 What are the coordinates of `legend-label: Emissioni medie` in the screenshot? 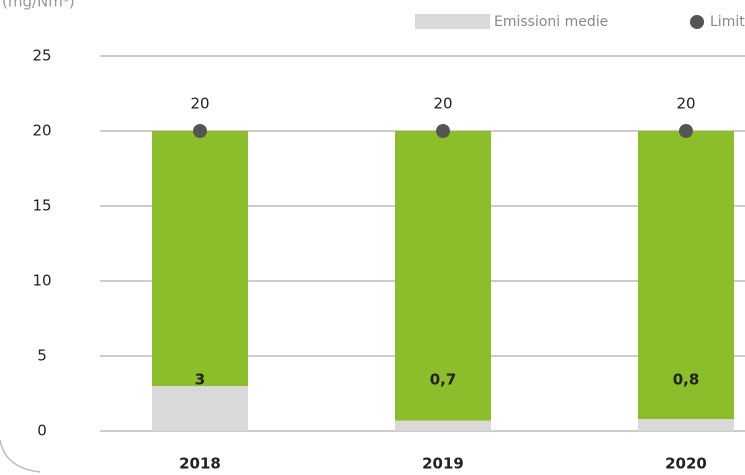 It's located at (551, 22).